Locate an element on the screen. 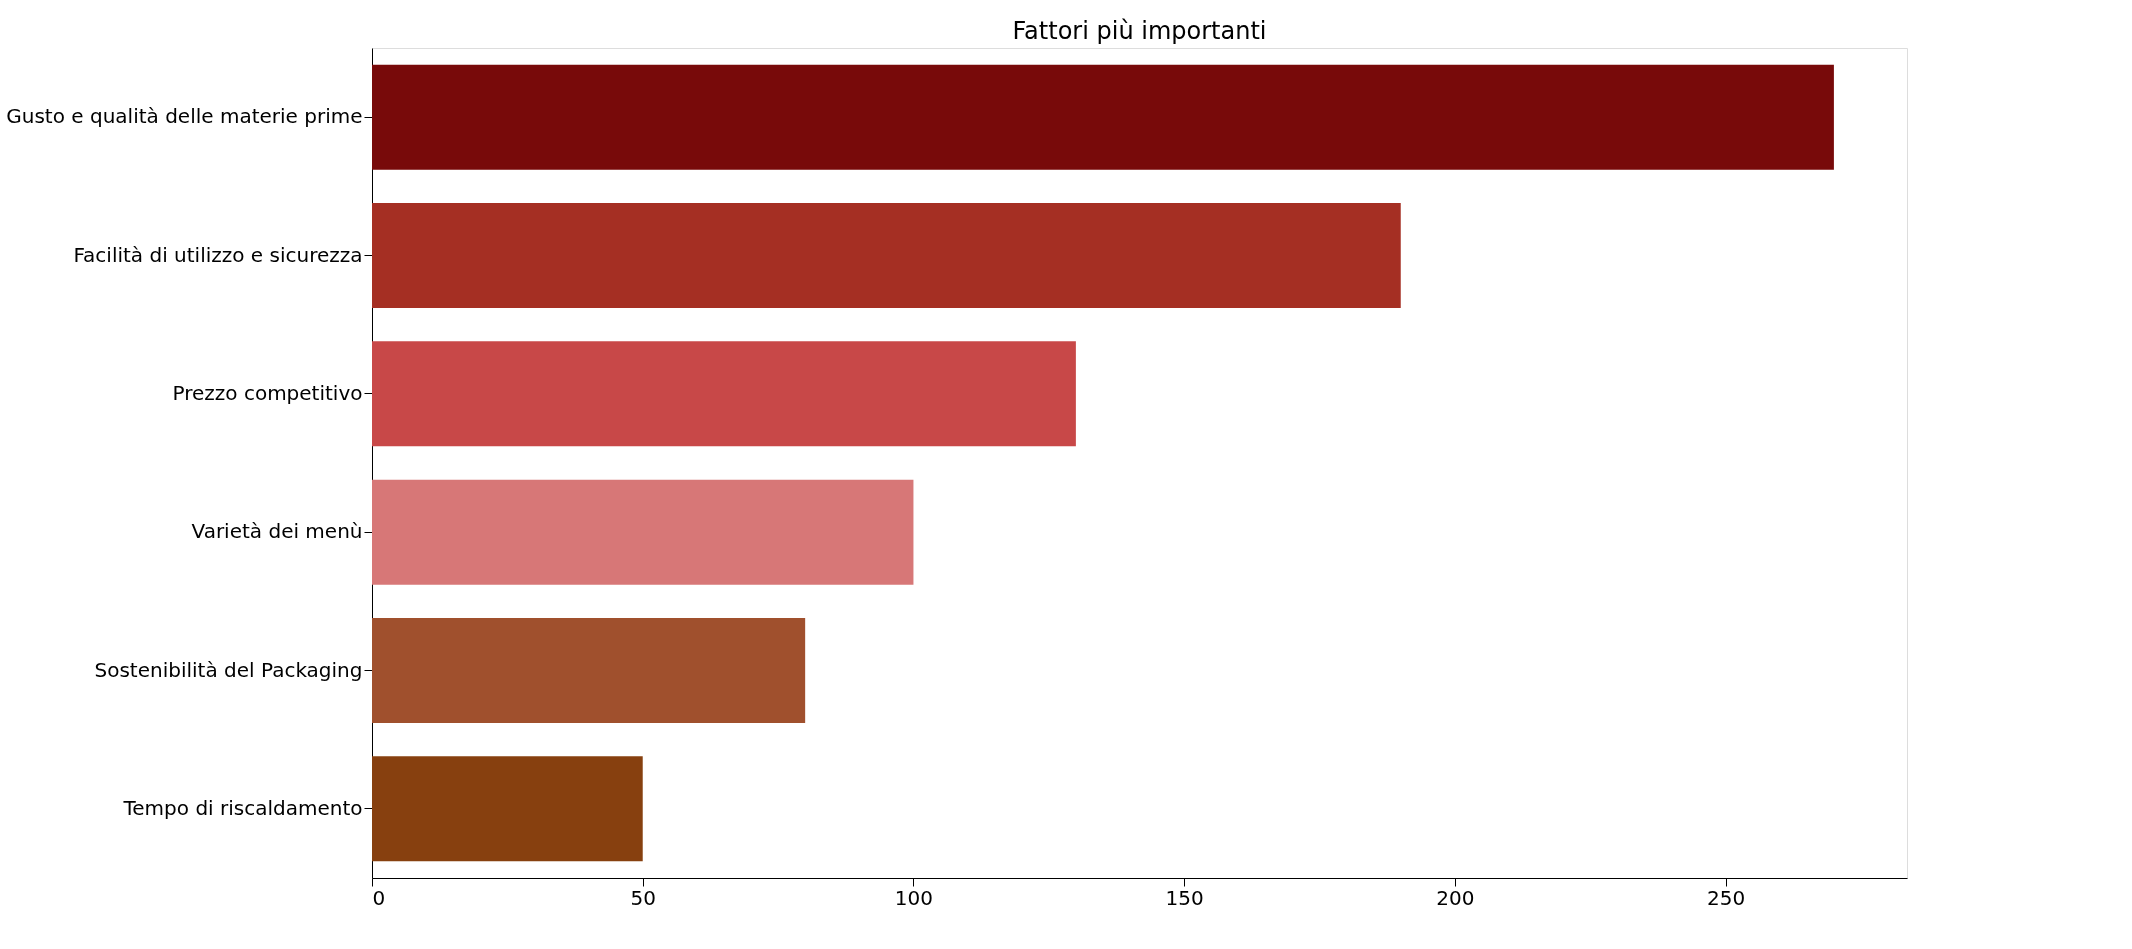 This screenshot has height=949, width=2132. y-tick-label: Prezzo competitivo is located at coordinates (267, 392).